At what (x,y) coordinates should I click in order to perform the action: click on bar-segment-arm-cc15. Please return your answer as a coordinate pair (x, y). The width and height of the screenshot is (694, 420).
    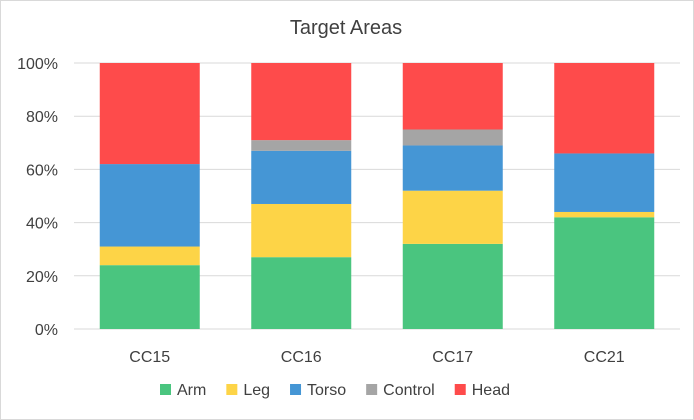
    Looking at the image, I should click on (149, 297).